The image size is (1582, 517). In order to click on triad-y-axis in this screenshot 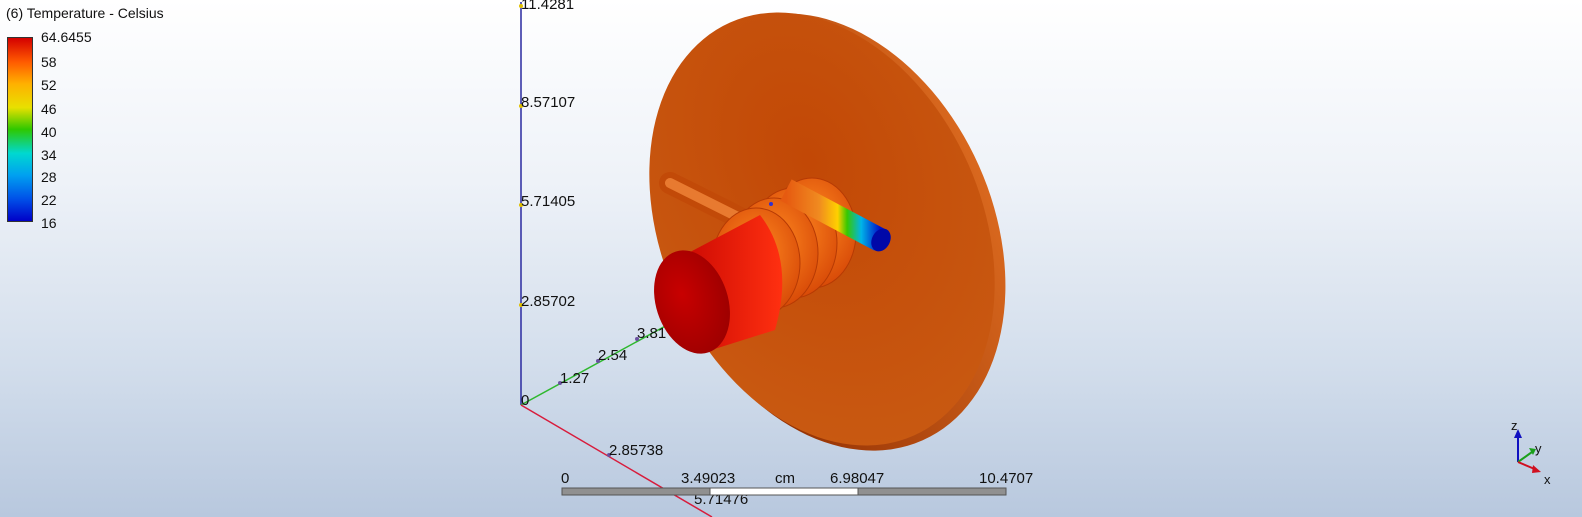, I will do `click(1525, 457)`.